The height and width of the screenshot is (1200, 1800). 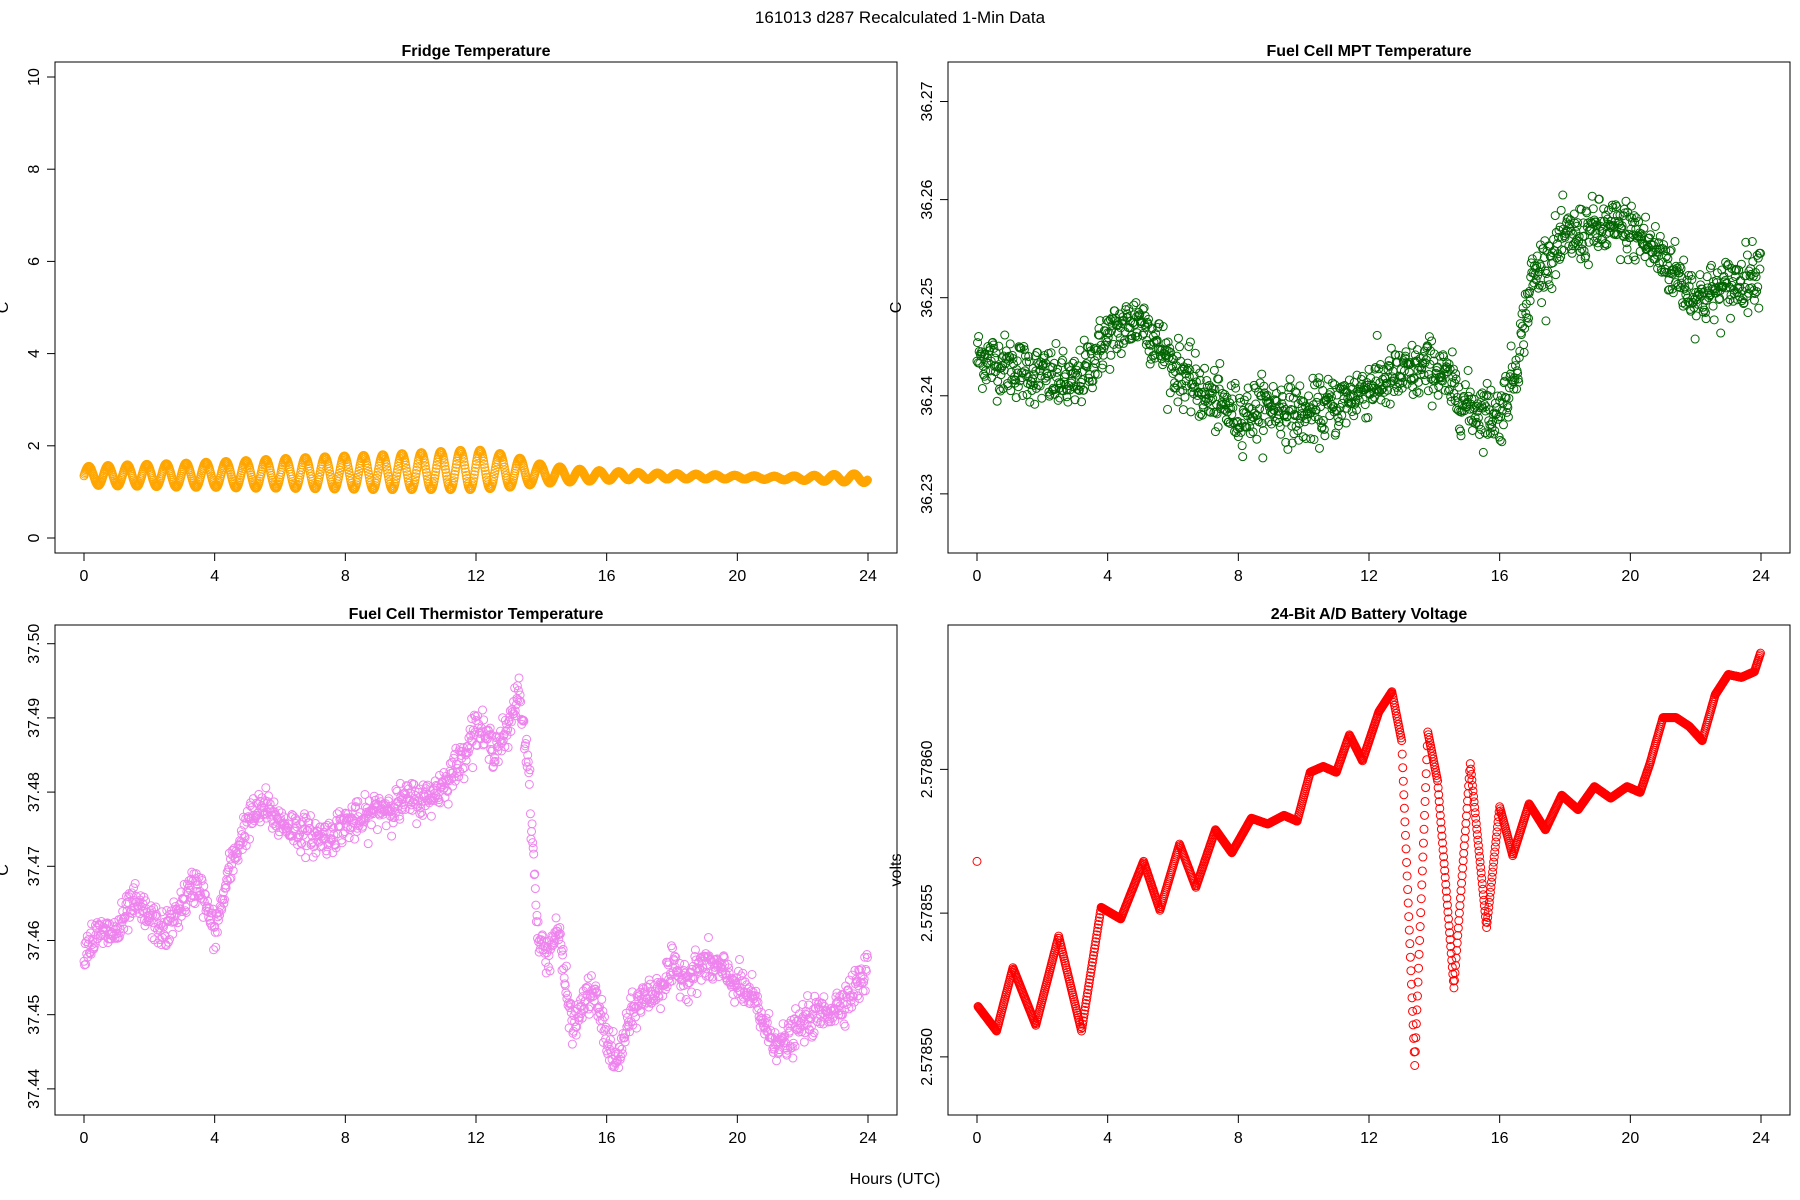 I want to click on panel-title: 24-Bit A/D Battery Voltage, so click(x=1369, y=614).